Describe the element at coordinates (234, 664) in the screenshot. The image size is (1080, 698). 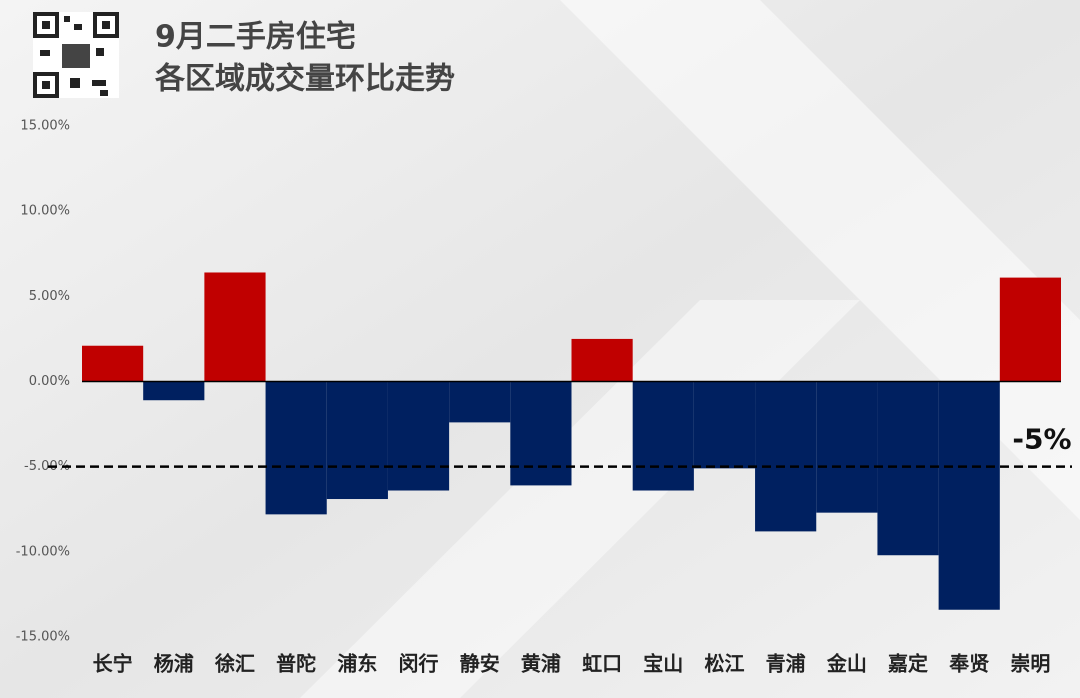
I see `x-tick-label: 徐汇` at that location.